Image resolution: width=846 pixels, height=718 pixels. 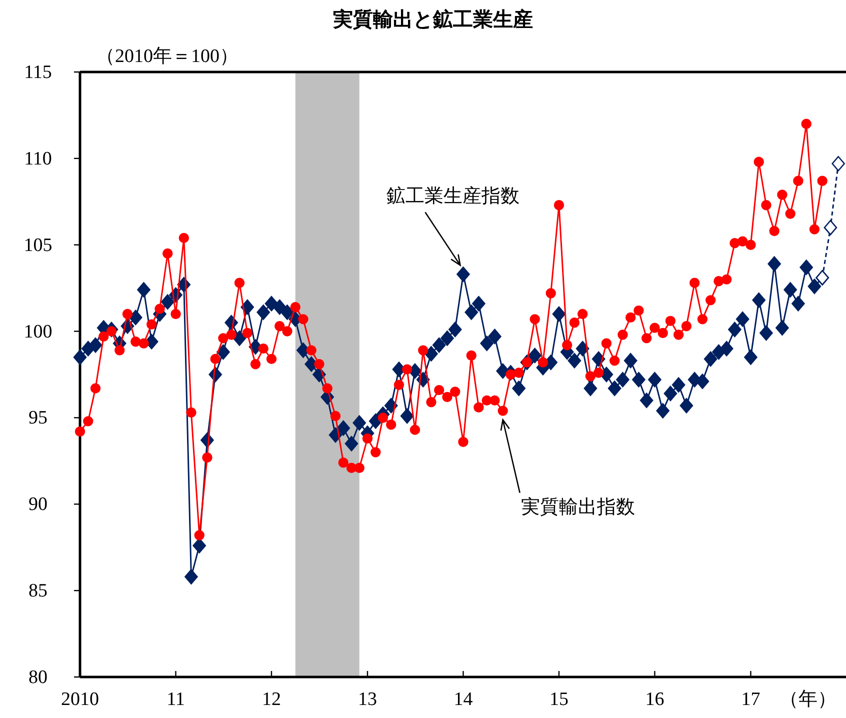 What do you see at coordinates (38, 505) in the screenshot?
I see `y-tick-label: 90` at bounding box center [38, 505].